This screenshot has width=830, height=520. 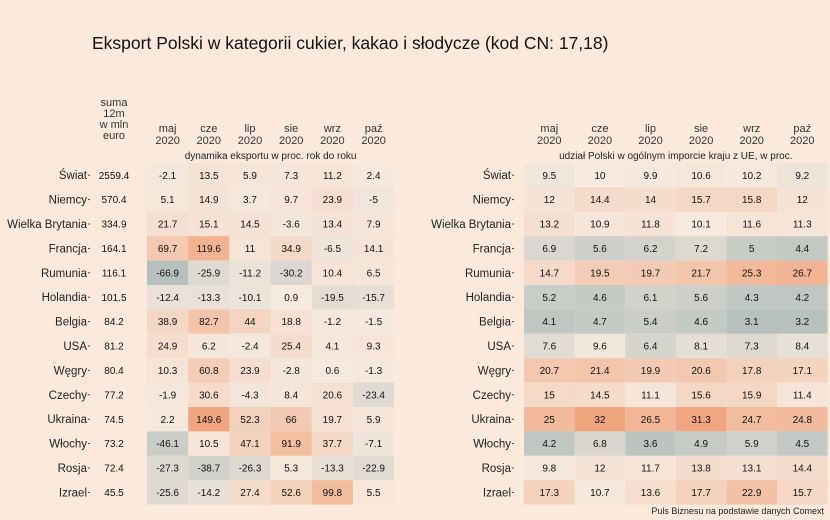 I want to click on cell-value-label: 3.1, so click(x=752, y=322).